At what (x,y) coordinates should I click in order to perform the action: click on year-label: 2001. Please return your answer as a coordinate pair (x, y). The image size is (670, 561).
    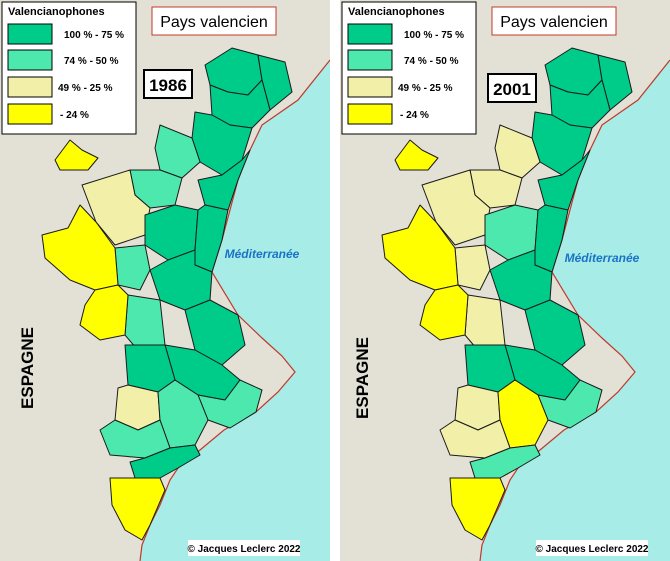
    Looking at the image, I should click on (512, 89).